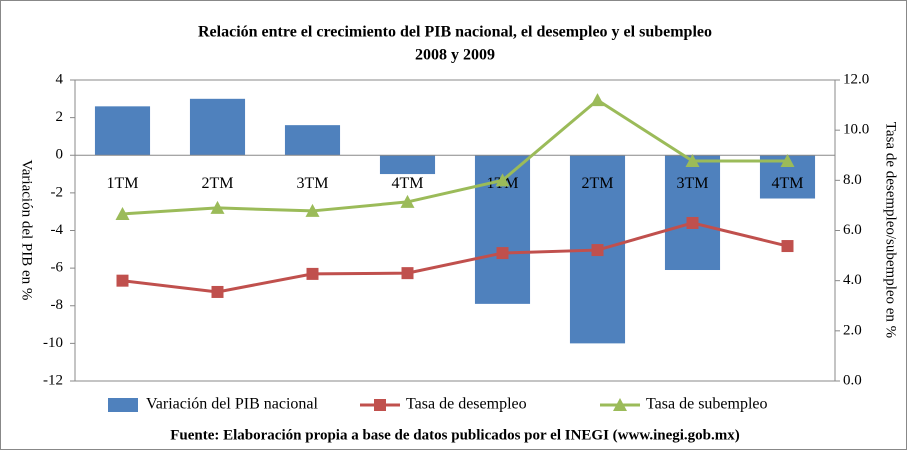 The width and height of the screenshot is (907, 450). I want to click on y-tick-label: -8, so click(57, 305).